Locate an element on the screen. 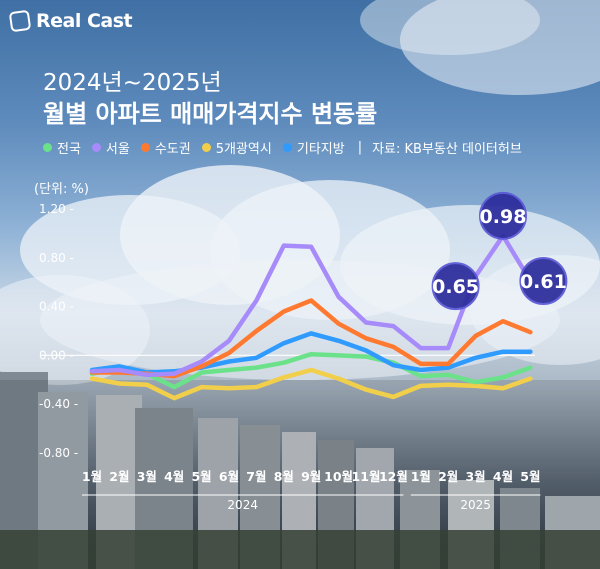  annotation-label: 0.61 is located at coordinates (543, 282).